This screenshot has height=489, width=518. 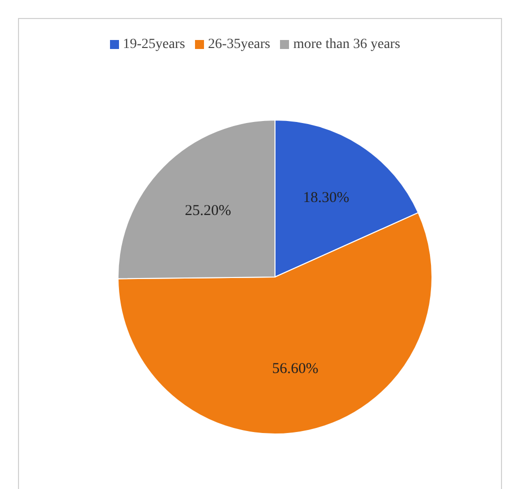 What do you see at coordinates (239, 44) in the screenshot?
I see `legend-label: 26-35years` at bounding box center [239, 44].